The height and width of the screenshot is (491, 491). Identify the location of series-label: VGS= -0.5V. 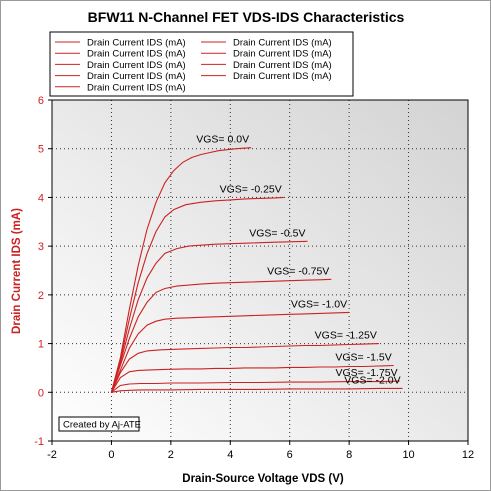
(277, 233).